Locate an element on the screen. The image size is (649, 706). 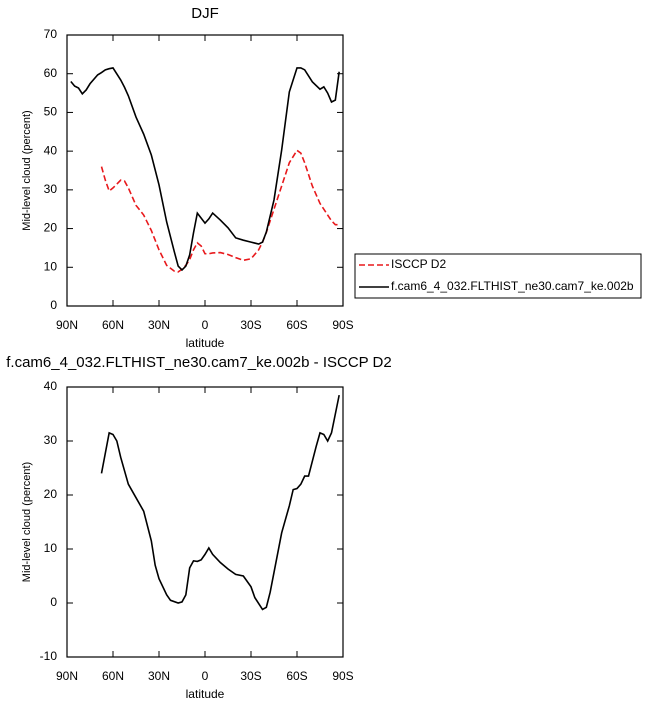
legend-label: ISCCP D2 is located at coordinates (418, 264).